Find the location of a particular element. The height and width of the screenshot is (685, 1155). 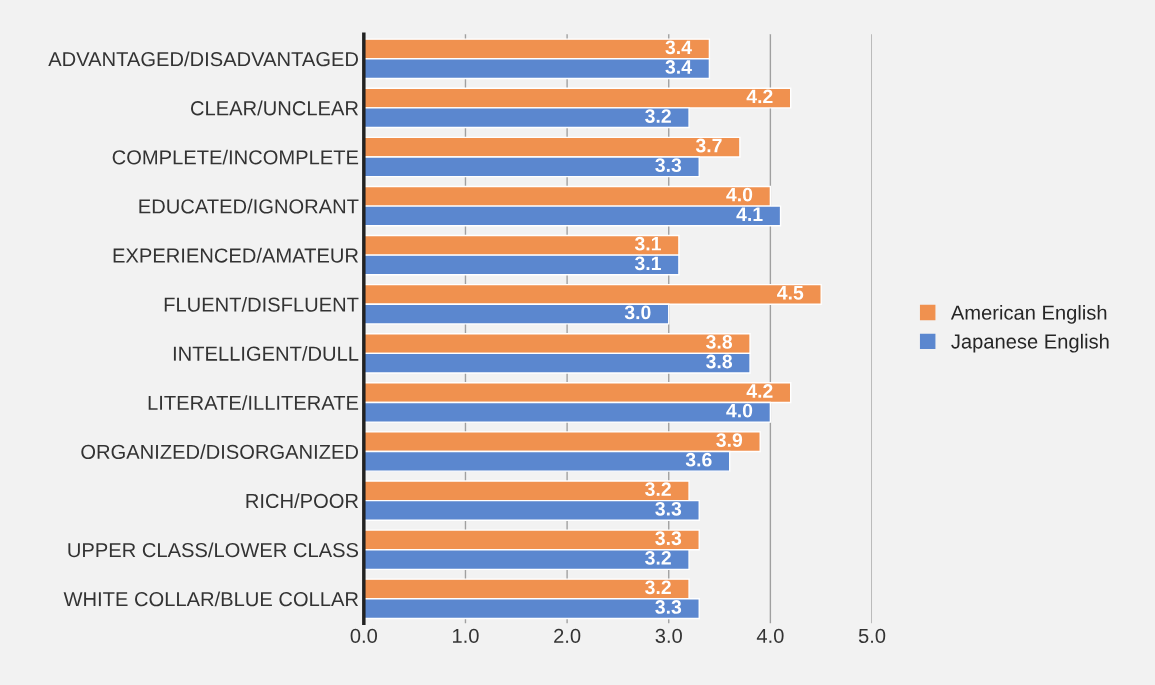

x-tick-label: 2.0 is located at coordinates (567, 635).